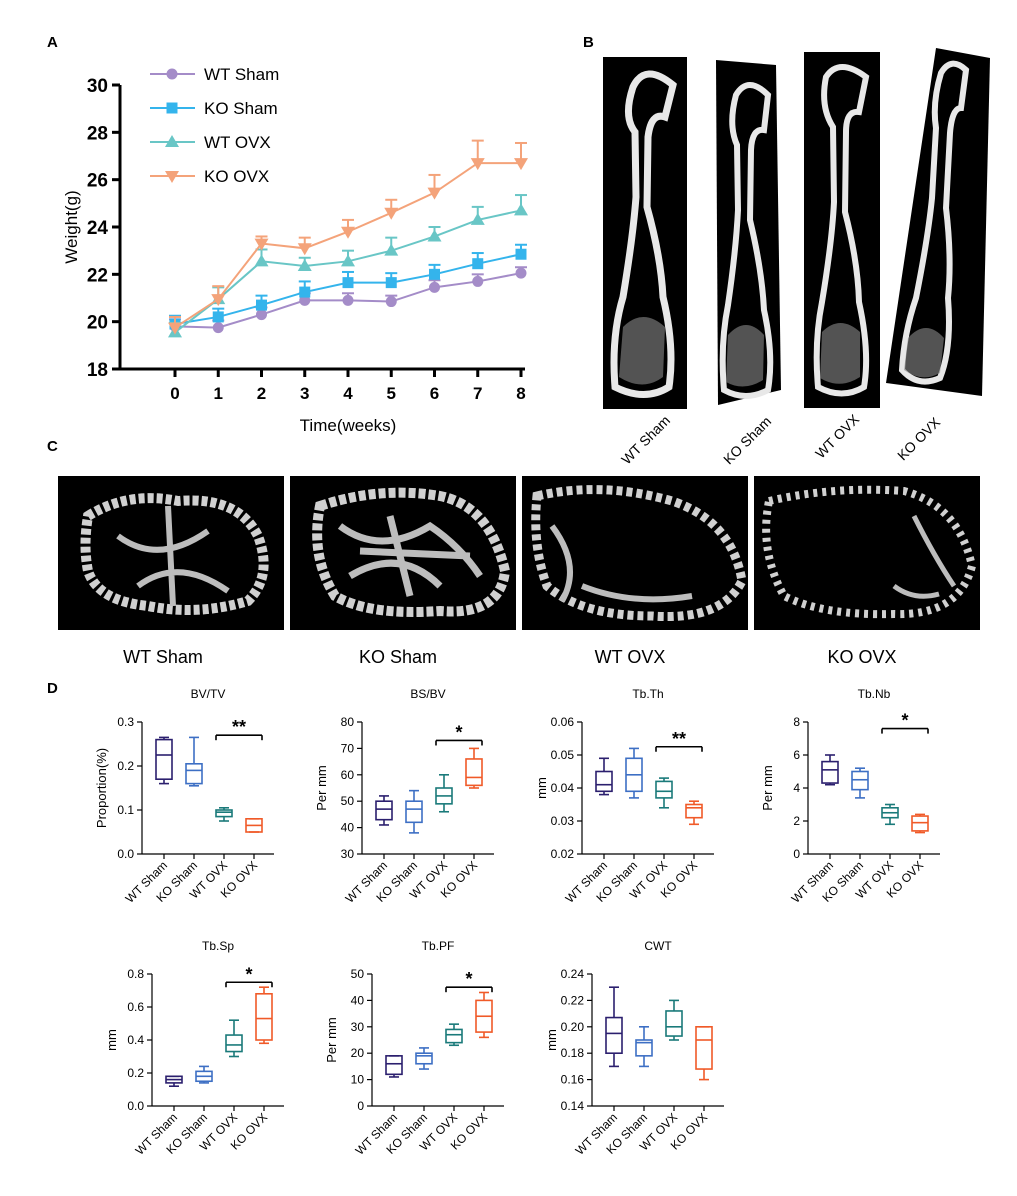 Image resolution: width=1017 pixels, height=1196 pixels. What do you see at coordinates (125, 810) in the screenshot?
I see `y-tick-label: 0.1` at bounding box center [125, 810].